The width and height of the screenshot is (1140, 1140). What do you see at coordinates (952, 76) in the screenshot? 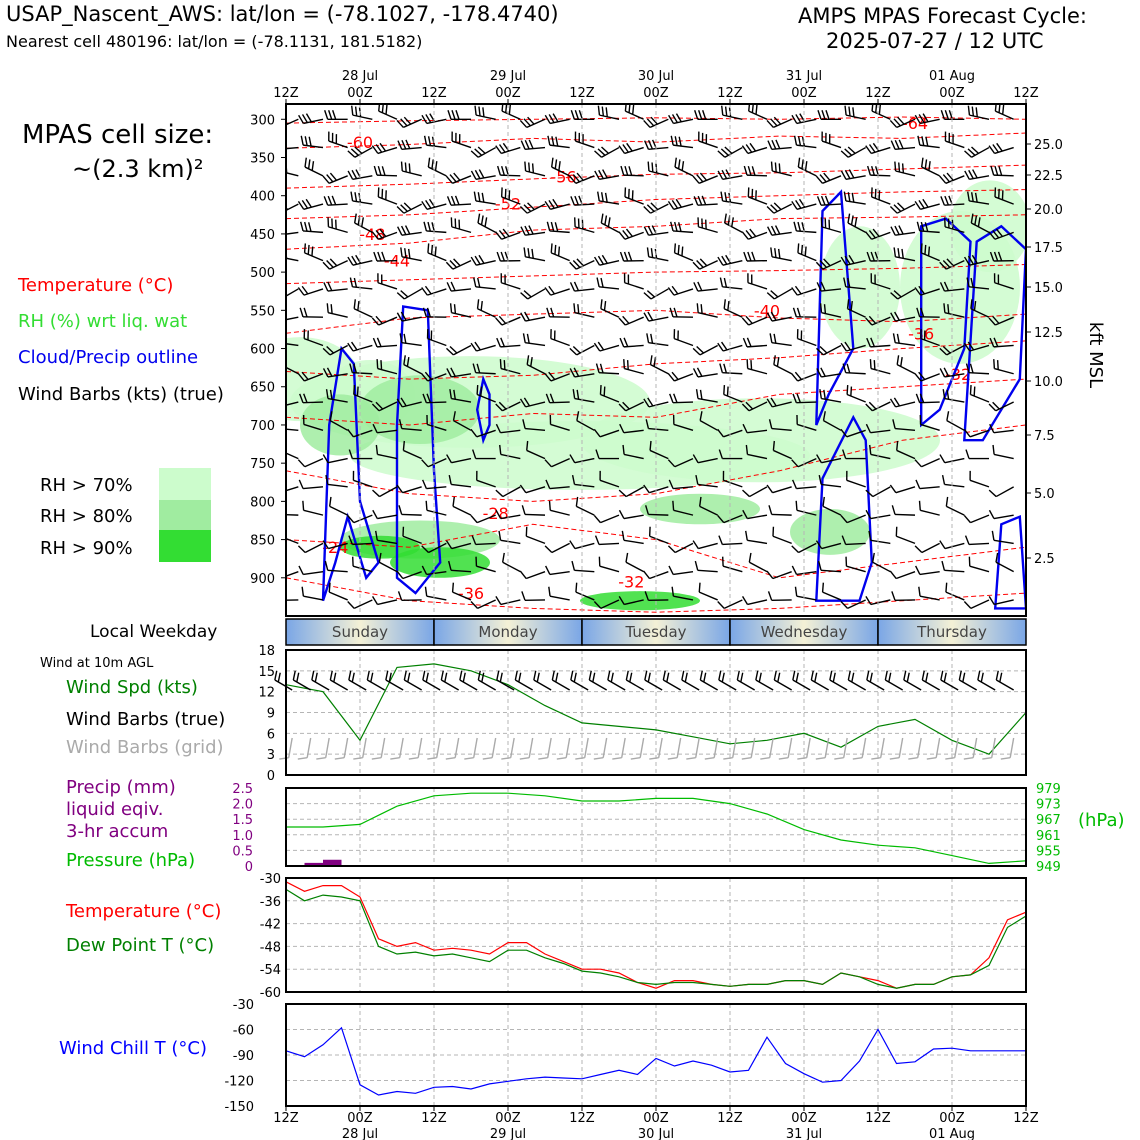
I see `top-x-tick-day: 01 Aug` at bounding box center [952, 76].